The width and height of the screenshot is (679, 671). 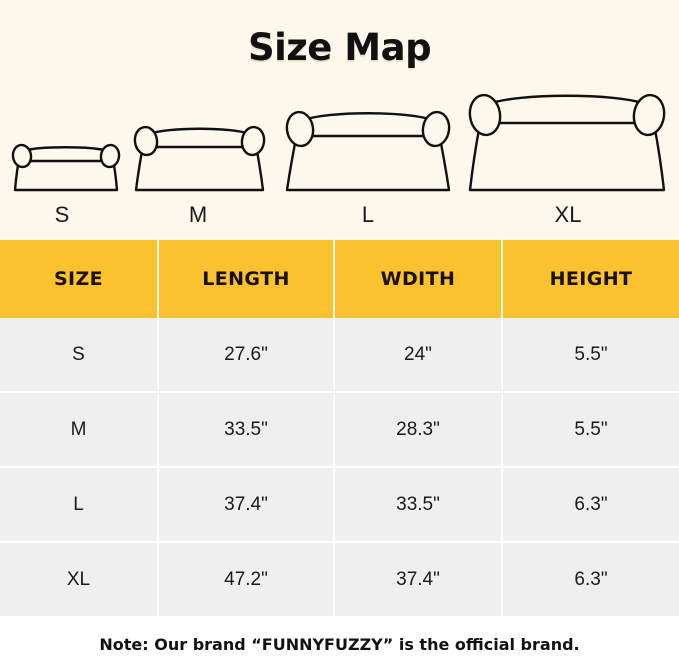 What do you see at coordinates (79, 579) in the screenshot?
I see `cell-size: XL` at bounding box center [79, 579].